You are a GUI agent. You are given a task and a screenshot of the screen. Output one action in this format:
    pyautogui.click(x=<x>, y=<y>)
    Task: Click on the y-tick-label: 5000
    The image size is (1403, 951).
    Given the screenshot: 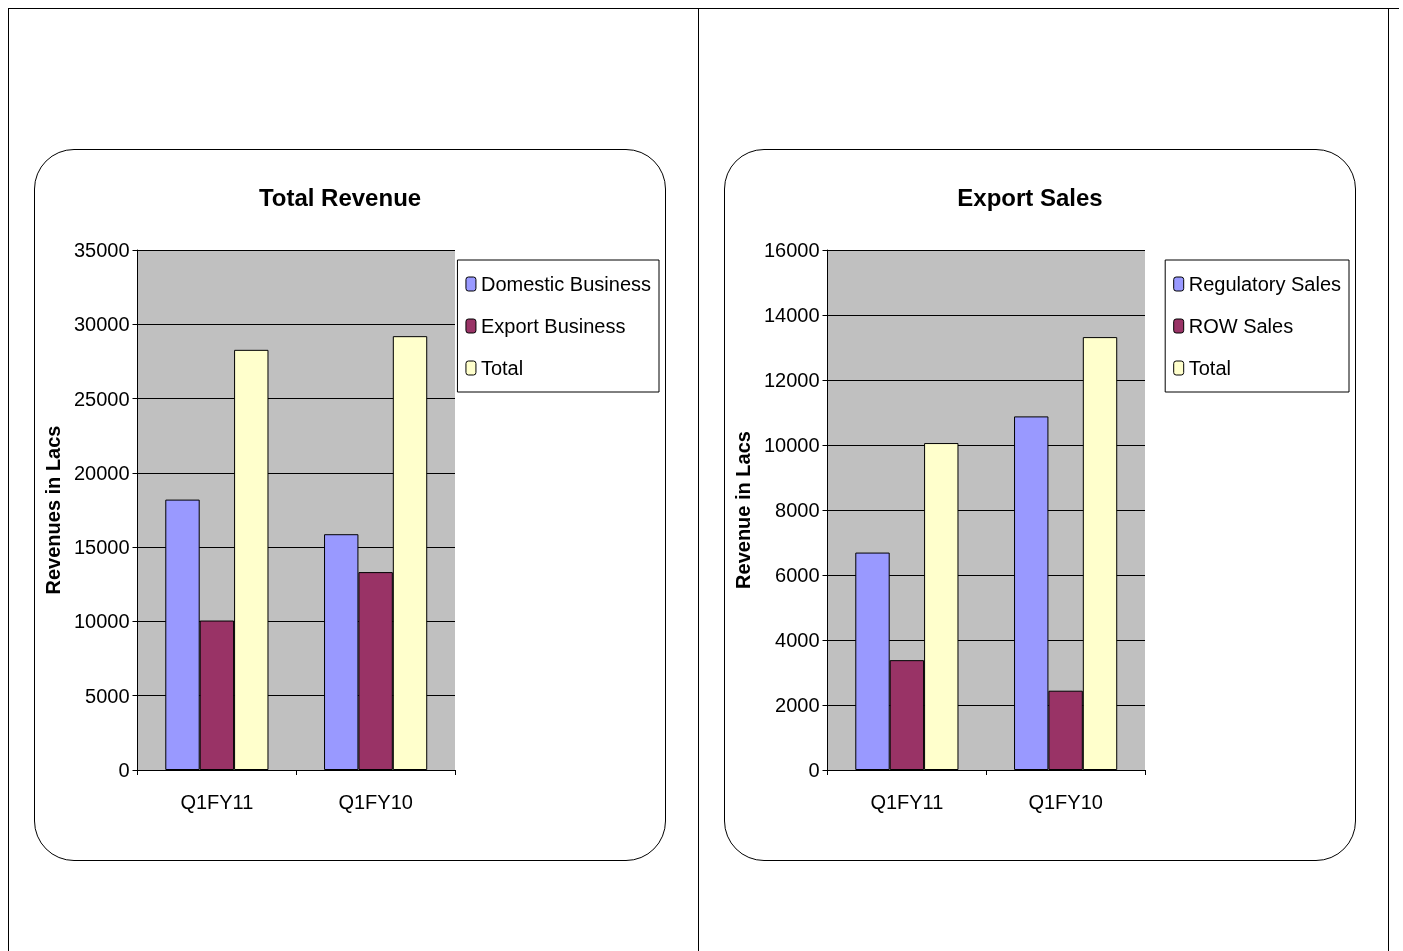 What is the action you would take?
    pyautogui.click(x=107, y=695)
    